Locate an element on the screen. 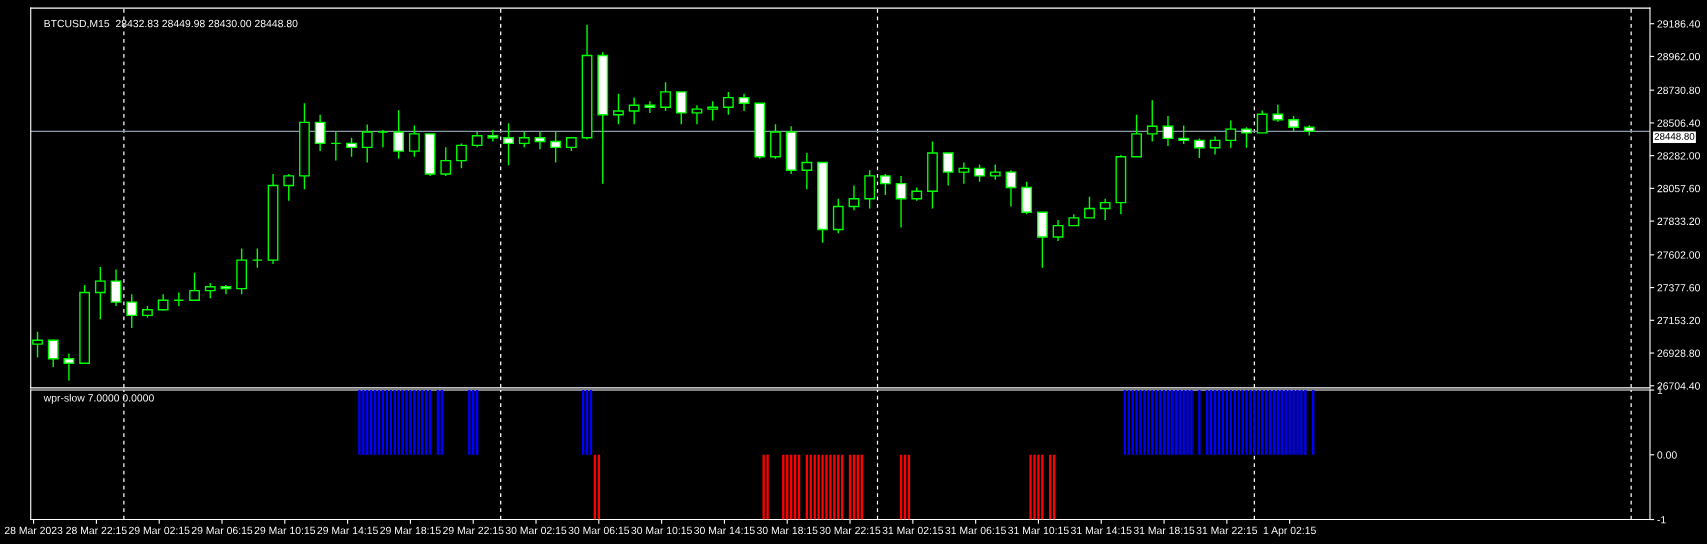 This screenshot has height=544, width=1707. x-tick-label: 29 Mar 02:15 is located at coordinates (159, 530).